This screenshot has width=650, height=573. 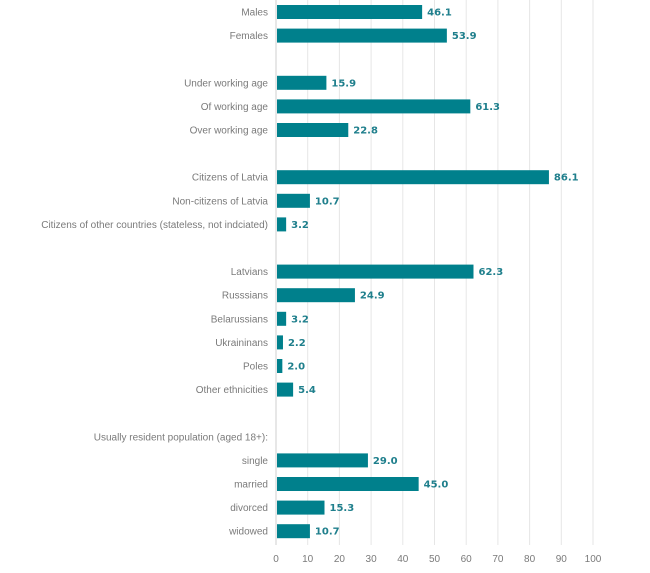 I want to click on x-tick-label: 10, so click(x=308, y=559).